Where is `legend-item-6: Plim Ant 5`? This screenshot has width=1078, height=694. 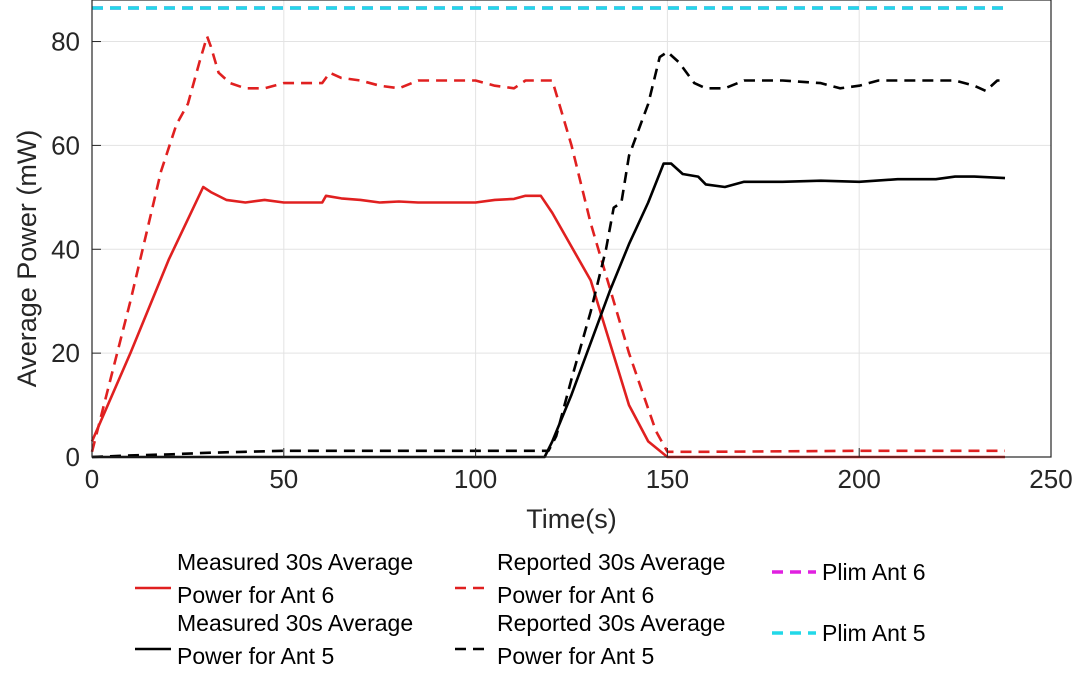
legend-item-6: Plim Ant 5 is located at coordinates (849, 633).